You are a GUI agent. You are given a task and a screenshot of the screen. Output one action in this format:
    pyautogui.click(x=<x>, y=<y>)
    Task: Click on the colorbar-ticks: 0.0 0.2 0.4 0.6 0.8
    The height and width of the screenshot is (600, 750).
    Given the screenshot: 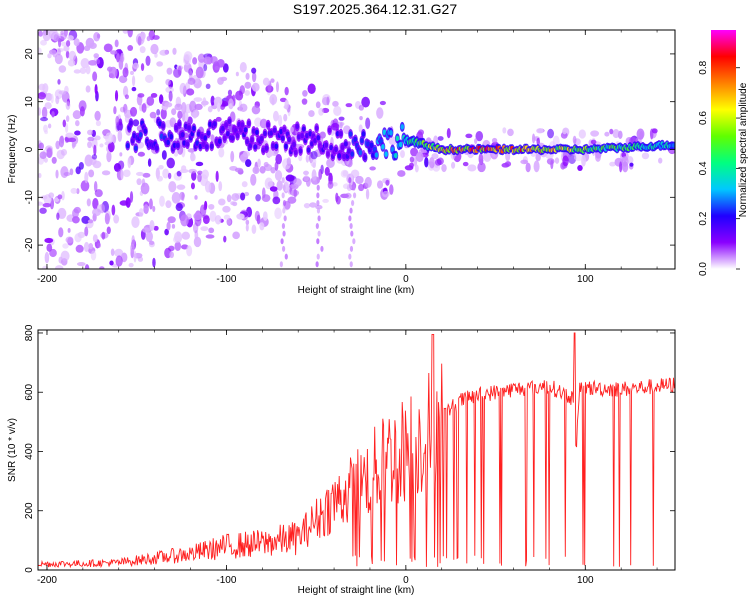 What is the action you would take?
    pyautogui.click(x=719, y=168)
    